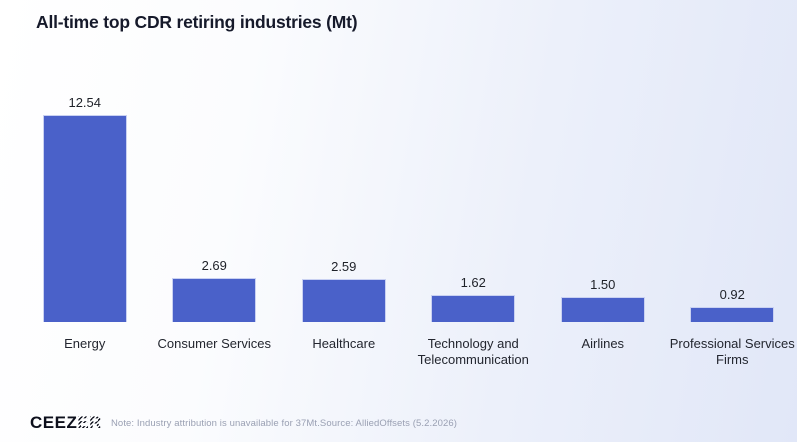  I want to click on bar-column: 1.50 Airlines, so click(603, 224).